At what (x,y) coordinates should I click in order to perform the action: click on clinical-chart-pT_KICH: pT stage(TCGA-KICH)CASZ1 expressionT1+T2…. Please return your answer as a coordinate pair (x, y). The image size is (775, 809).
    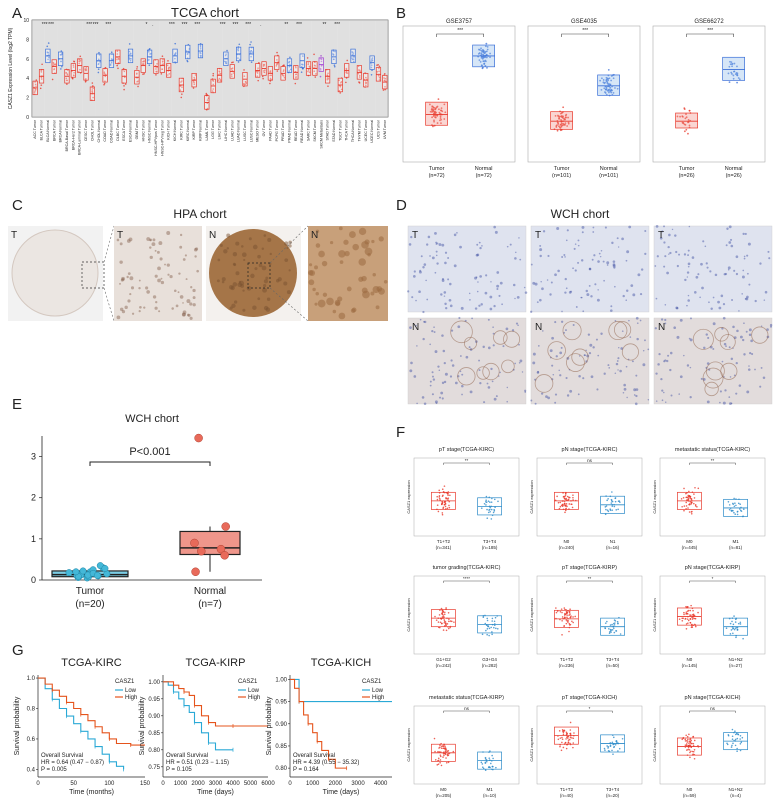
    Looking at the image, I should click on (586, 746).